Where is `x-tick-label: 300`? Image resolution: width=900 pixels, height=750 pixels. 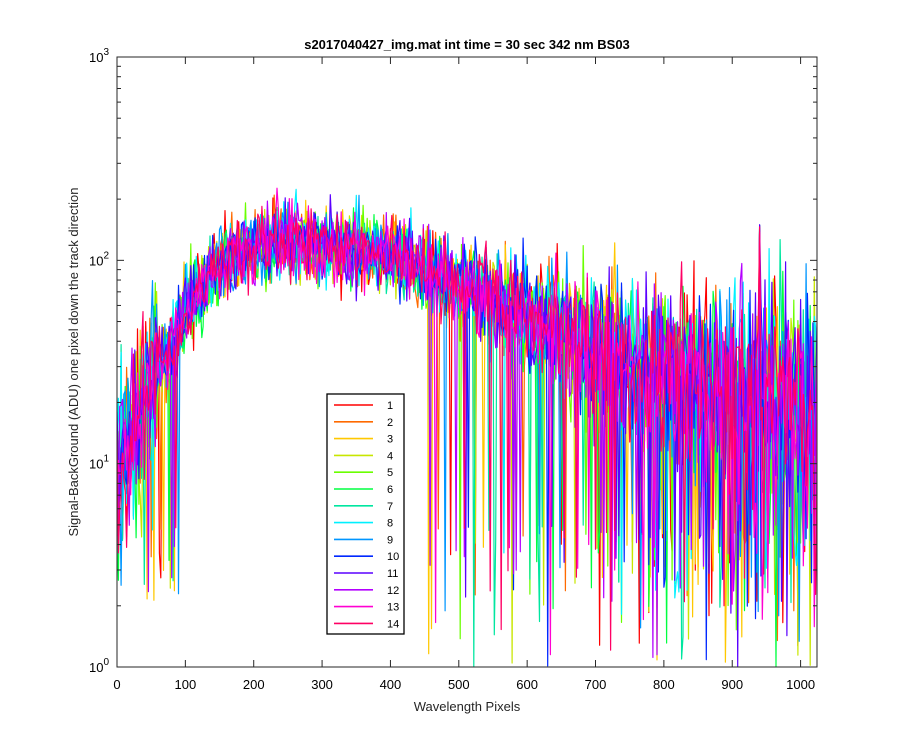
x-tick-label: 300 is located at coordinates (322, 684).